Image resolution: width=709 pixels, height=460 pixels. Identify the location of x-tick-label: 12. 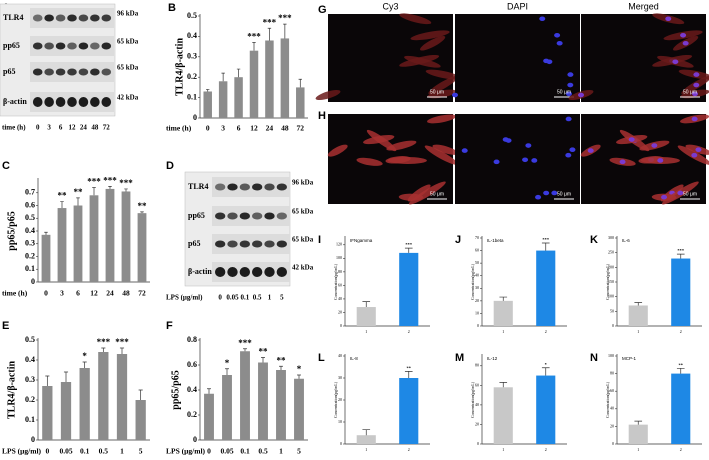
(94, 293).